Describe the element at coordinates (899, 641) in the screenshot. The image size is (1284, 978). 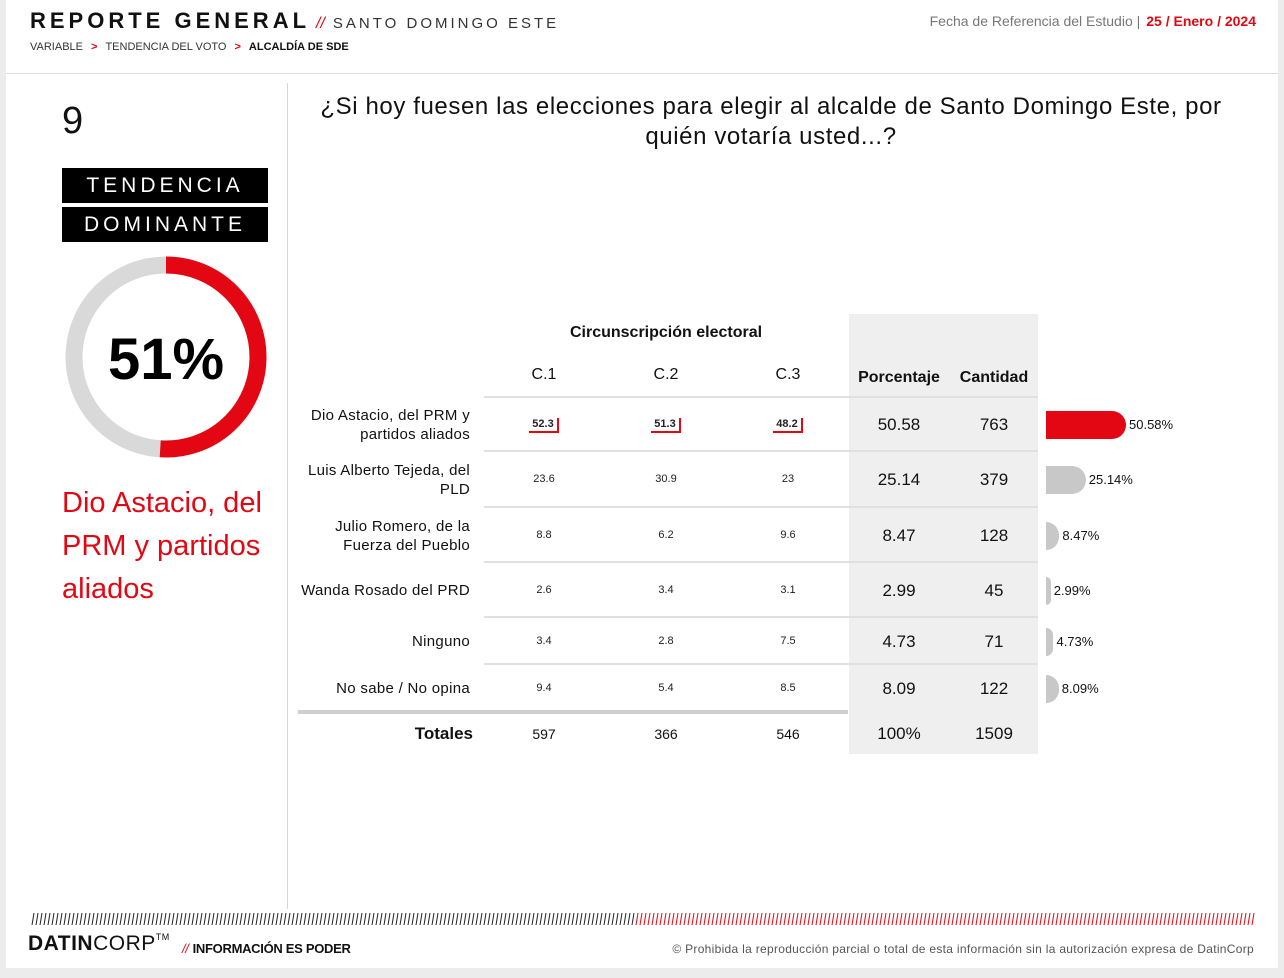
I see `cell-porcentaje: 4.73` at that location.